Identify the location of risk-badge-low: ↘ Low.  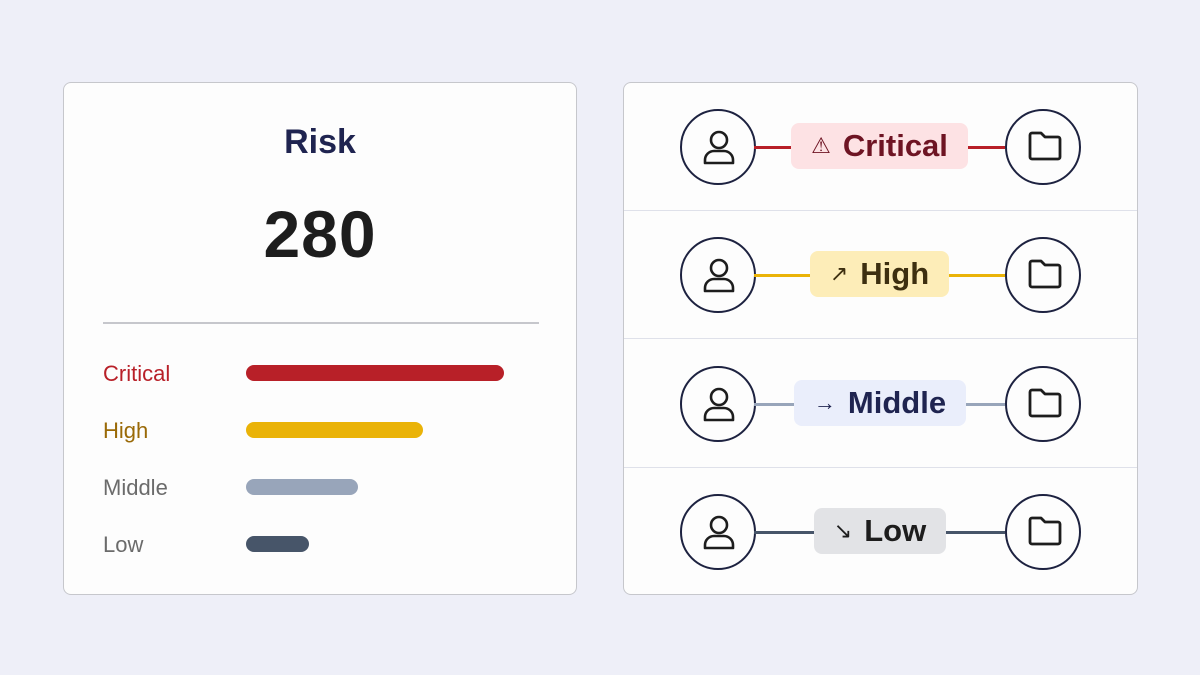
(880, 531).